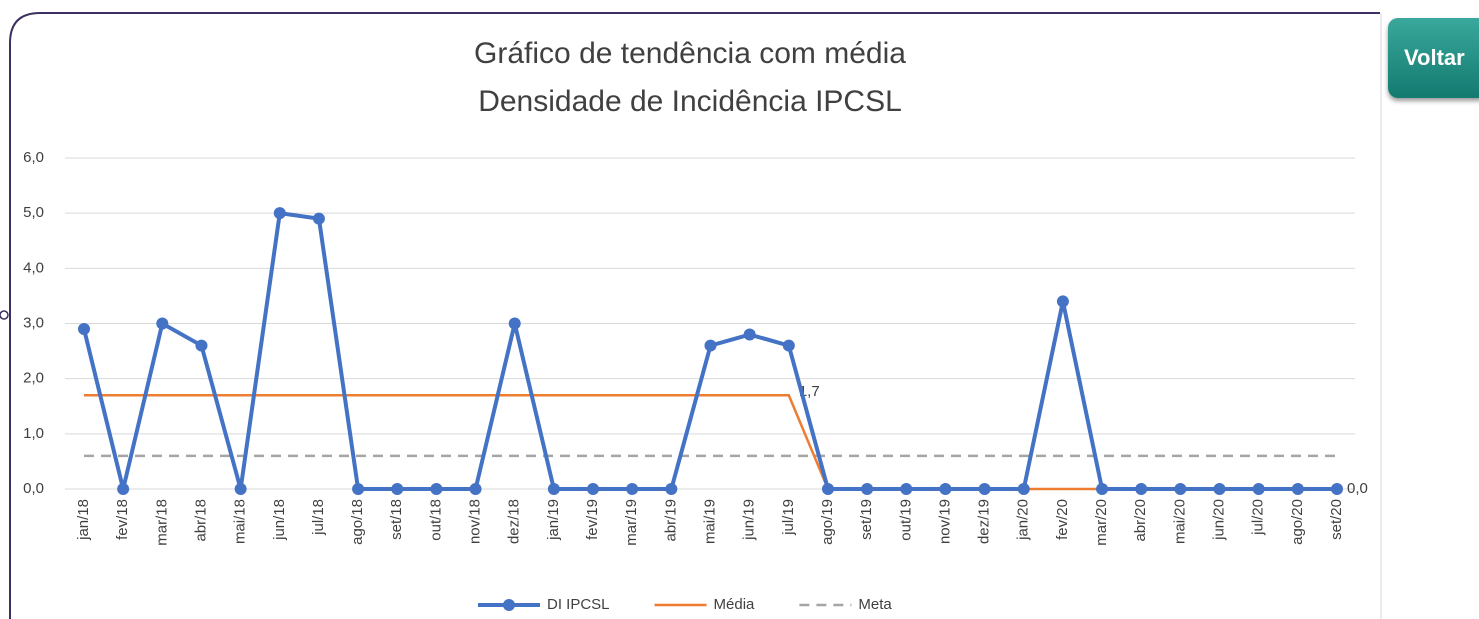 The width and height of the screenshot is (1479, 619). I want to click on y-tick-label: 5,0, so click(33, 212).